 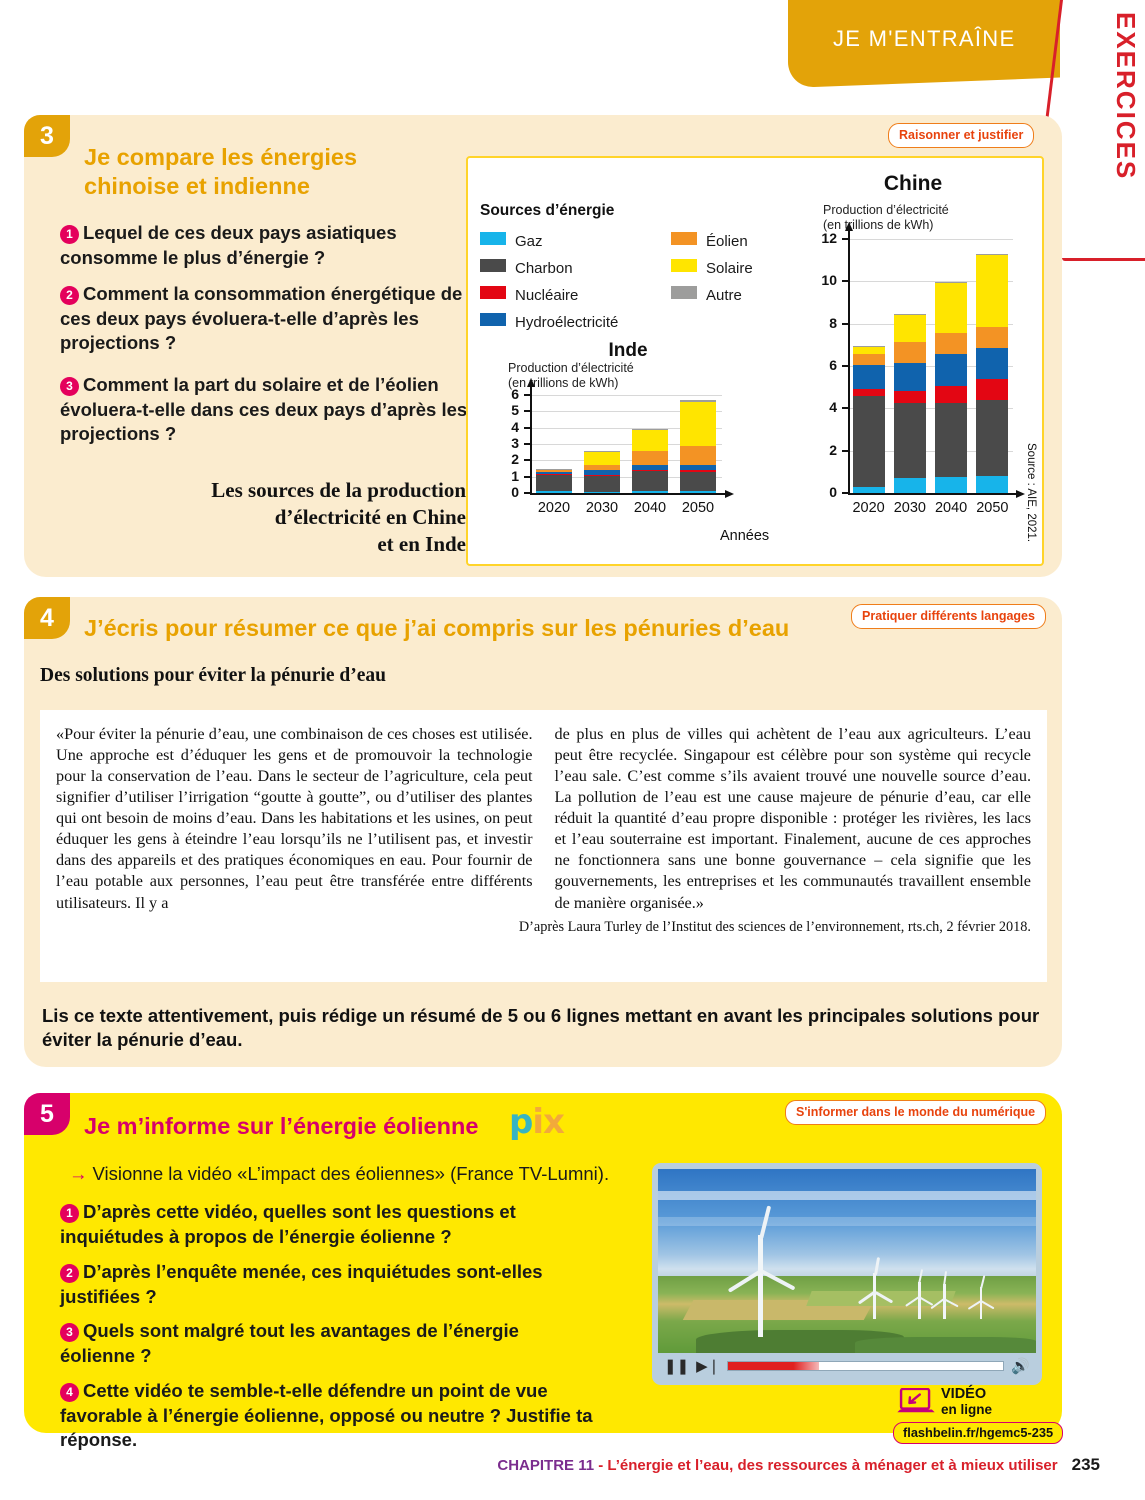 I want to click on y-axis, so click(x=531, y=439).